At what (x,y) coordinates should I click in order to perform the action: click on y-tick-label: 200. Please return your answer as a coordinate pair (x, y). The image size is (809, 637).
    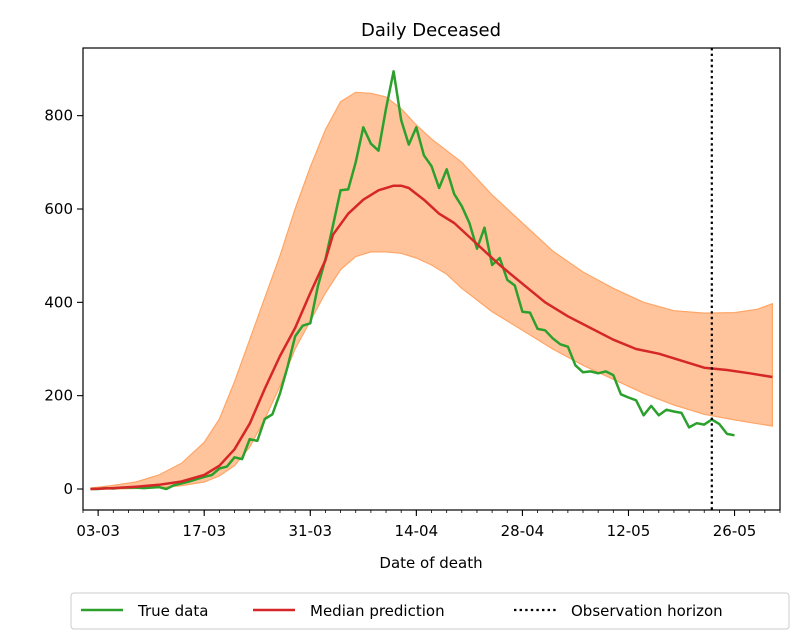
    Looking at the image, I should click on (58, 396).